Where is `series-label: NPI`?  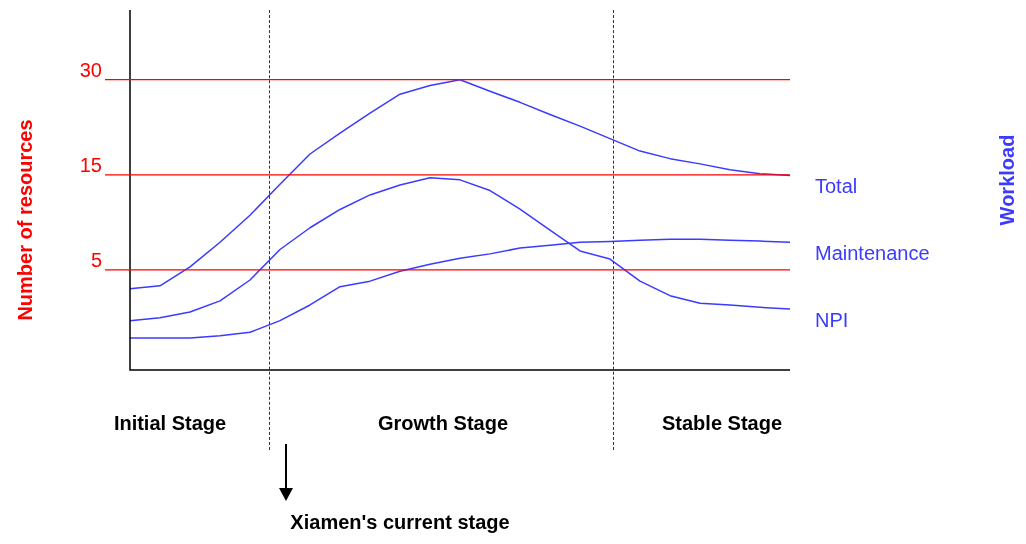
series-label: NPI is located at coordinates (832, 319).